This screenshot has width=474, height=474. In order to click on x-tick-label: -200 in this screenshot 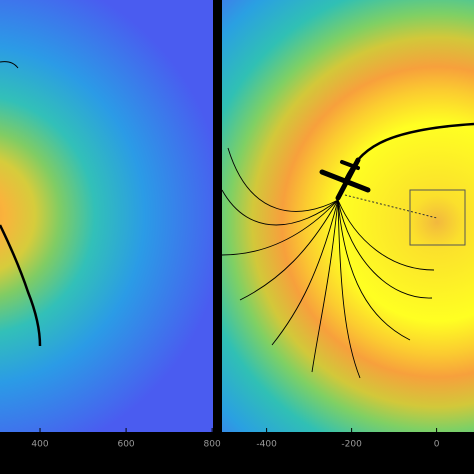, I will do `click(351, 445)`.